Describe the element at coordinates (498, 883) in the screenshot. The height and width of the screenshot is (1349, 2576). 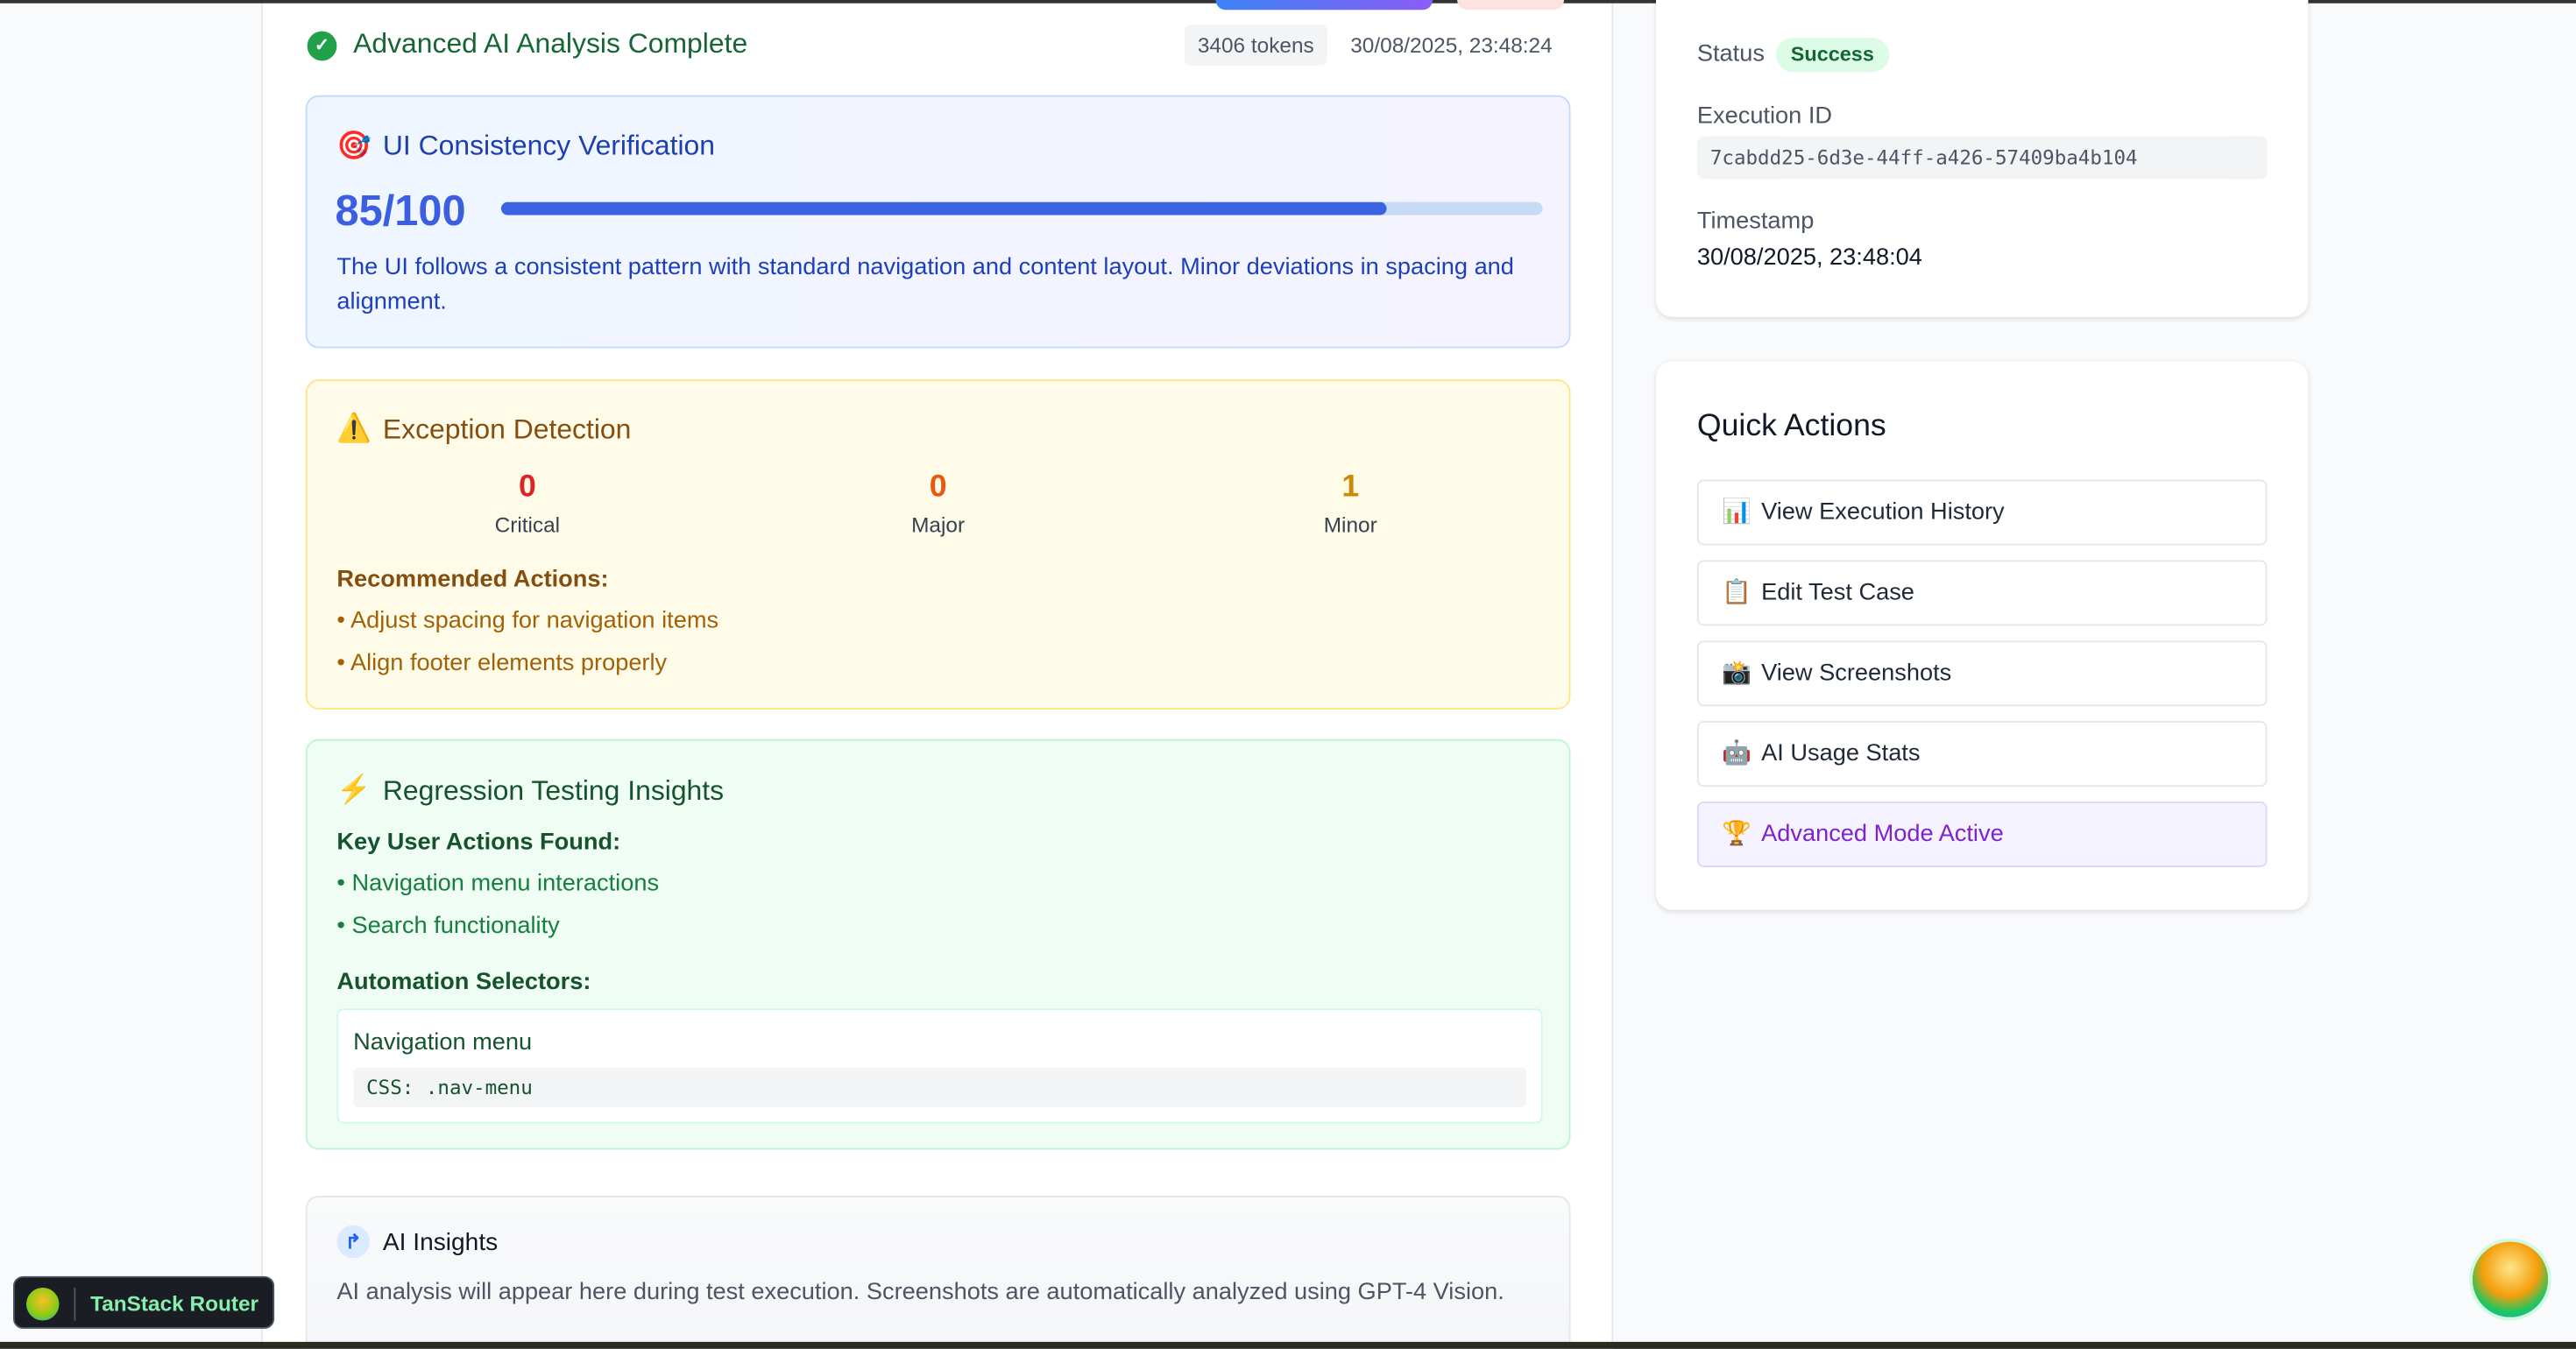
I see `key-action: • Navigation menu interactions` at that location.